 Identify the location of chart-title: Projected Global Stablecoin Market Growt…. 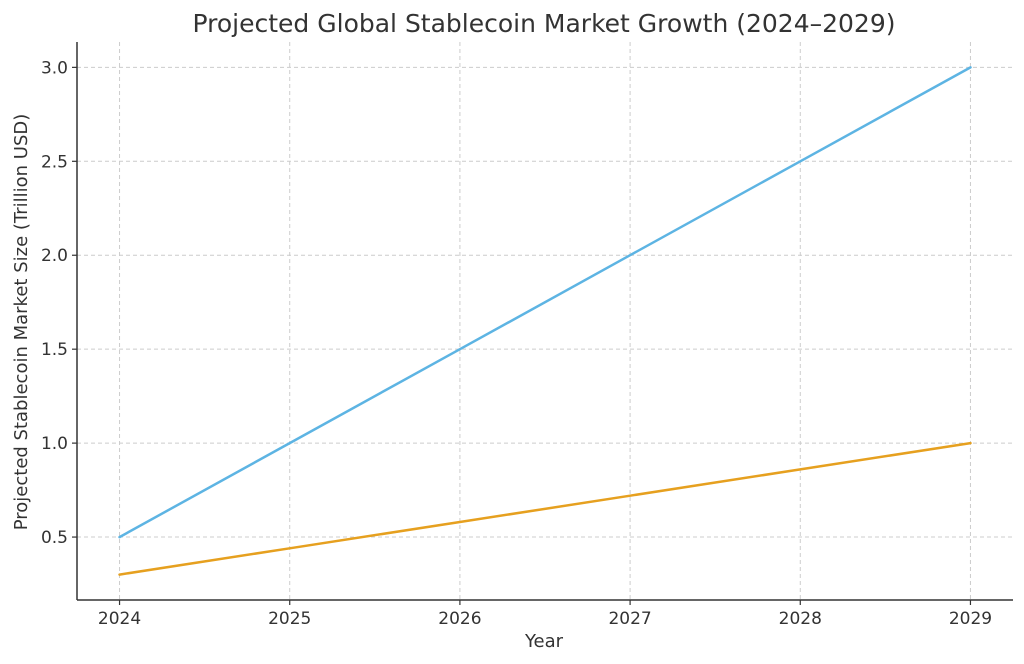
(544, 23).